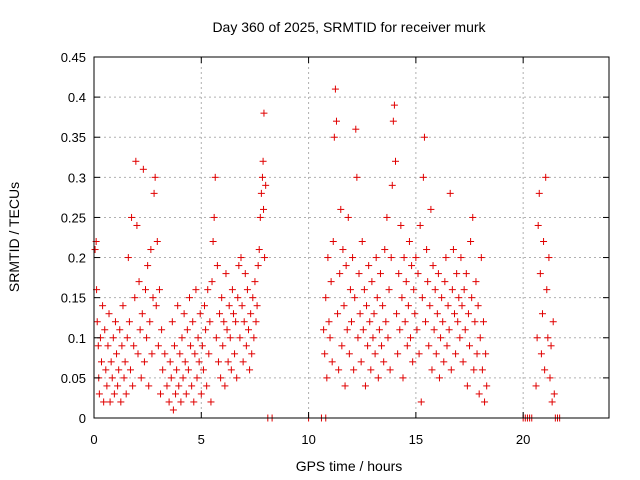 The height and width of the screenshot is (480, 640). Describe the element at coordinates (77, 97) in the screenshot. I see `y-tick-label: 0.4` at that location.